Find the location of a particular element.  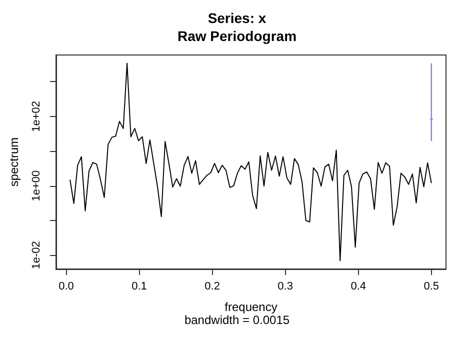

y-tick-label: 1e+00 is located at coordinates (36, 186).